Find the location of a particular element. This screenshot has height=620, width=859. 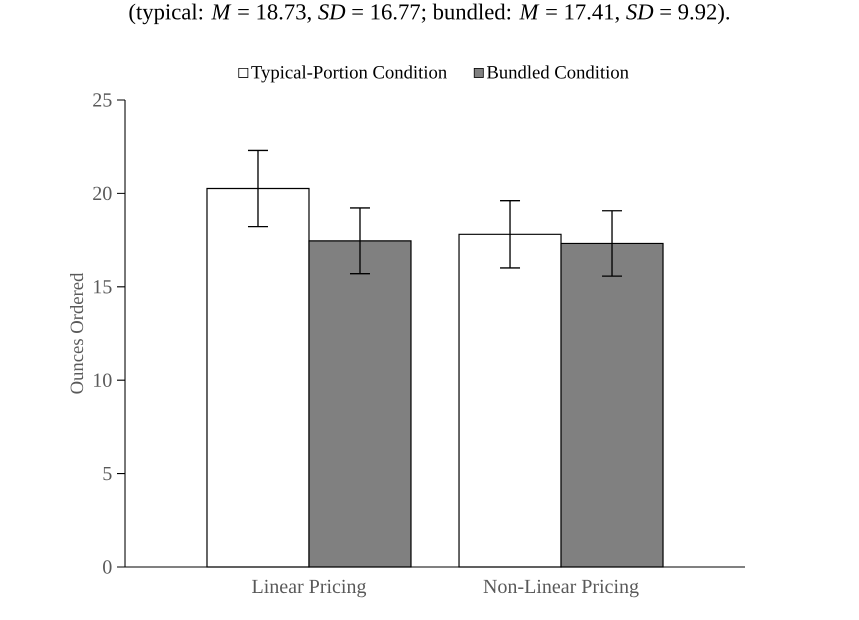

y-axis-title: Ounces Ordered is located at coordinates (77, 333).